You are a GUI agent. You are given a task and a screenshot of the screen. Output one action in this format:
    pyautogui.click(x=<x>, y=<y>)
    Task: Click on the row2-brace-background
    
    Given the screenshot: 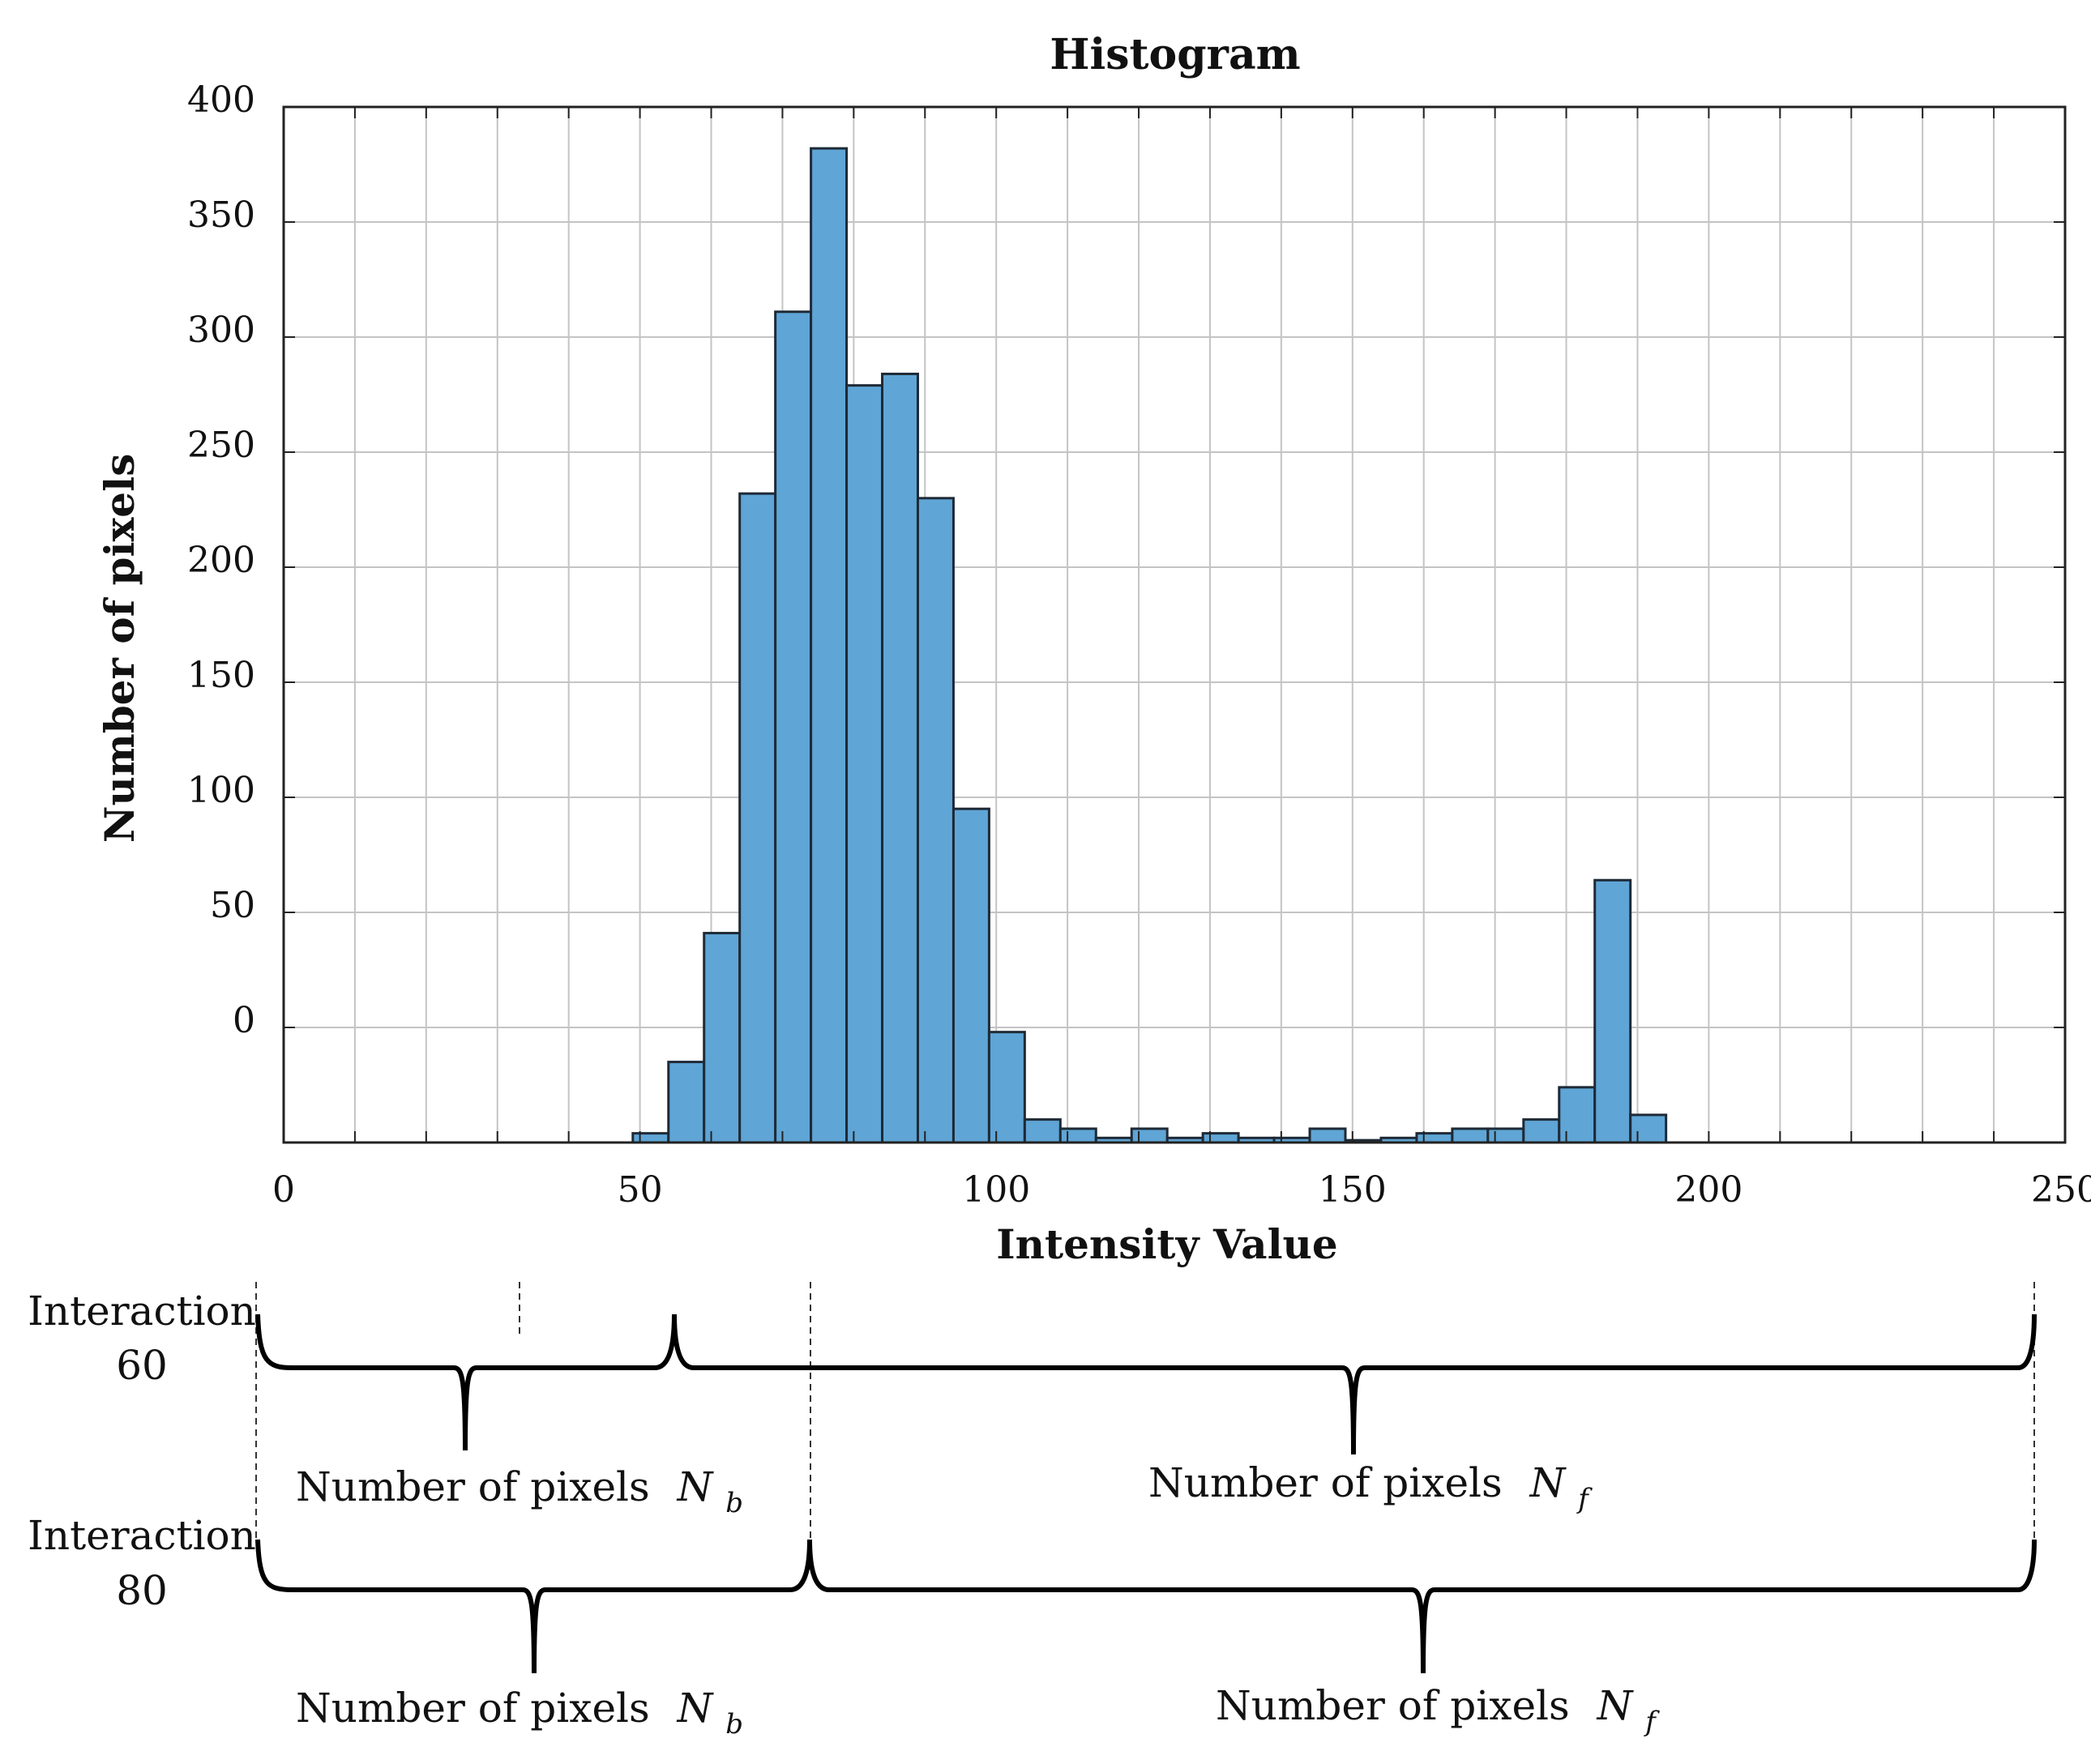 What is the action you would take?
    pyautogui.click(x=533, y=1606)
    